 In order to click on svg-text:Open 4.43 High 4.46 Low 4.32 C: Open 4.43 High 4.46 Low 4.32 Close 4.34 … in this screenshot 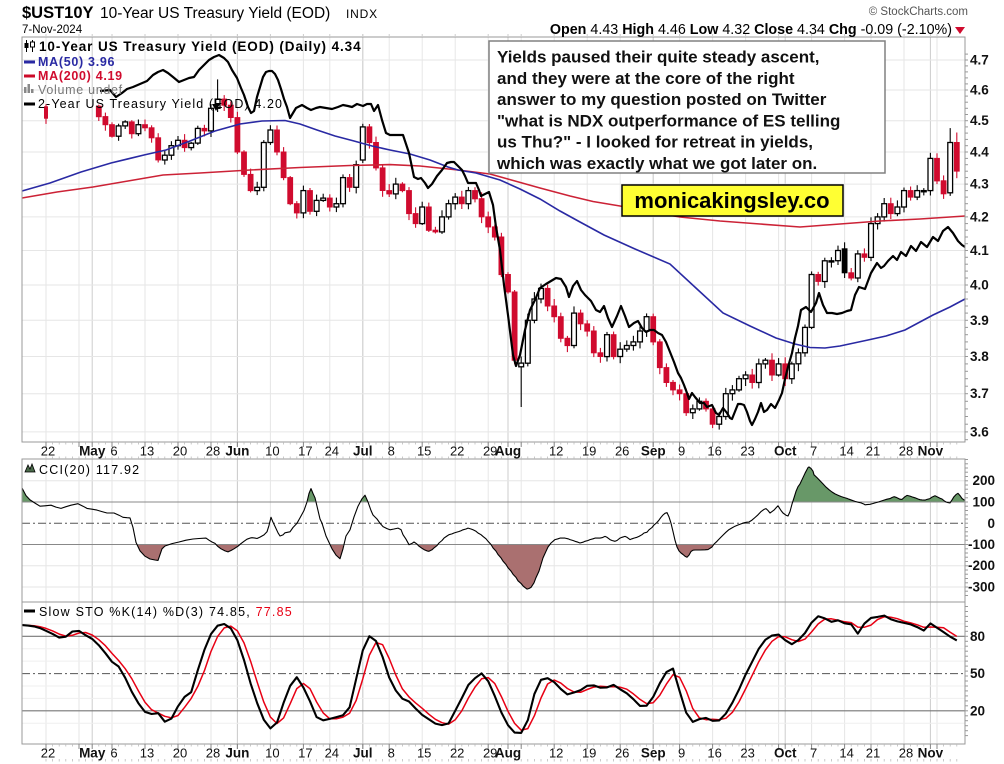, I will do `click(751, 30)`.